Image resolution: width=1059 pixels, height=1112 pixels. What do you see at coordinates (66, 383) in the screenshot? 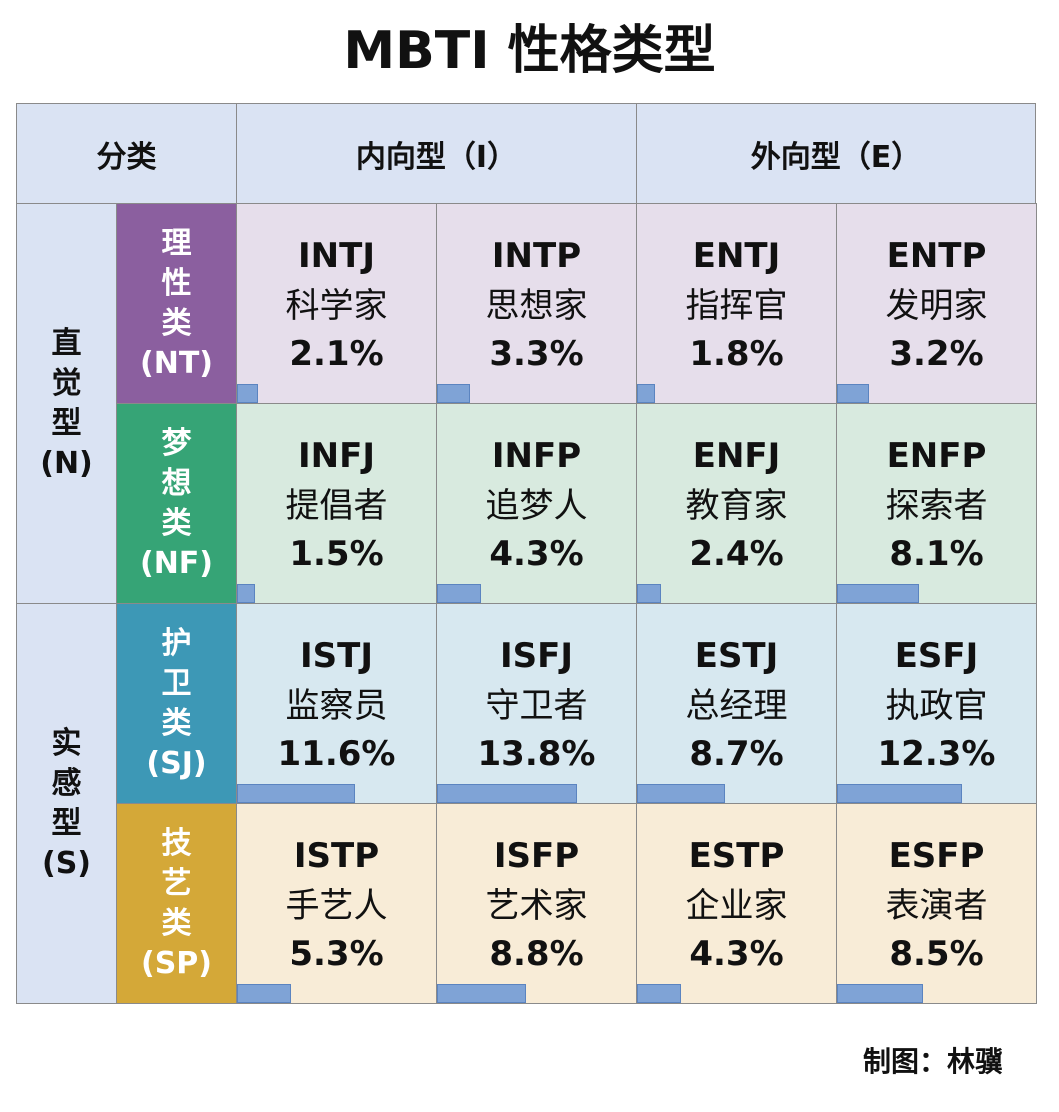
I see `side-intuitive-char: 觉` at bounding box center [66, 383].